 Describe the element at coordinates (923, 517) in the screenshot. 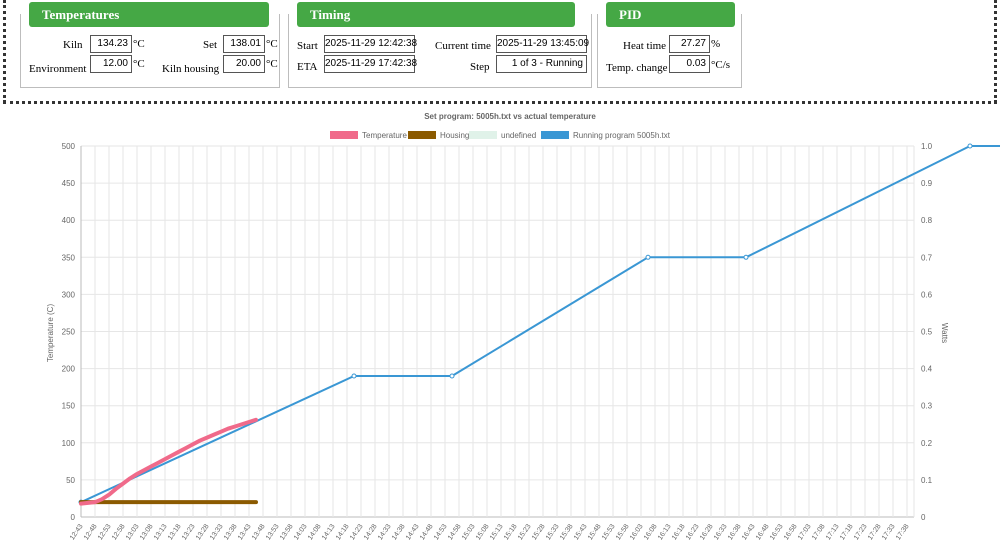

I see `y2-tick-label: 0` at that location.